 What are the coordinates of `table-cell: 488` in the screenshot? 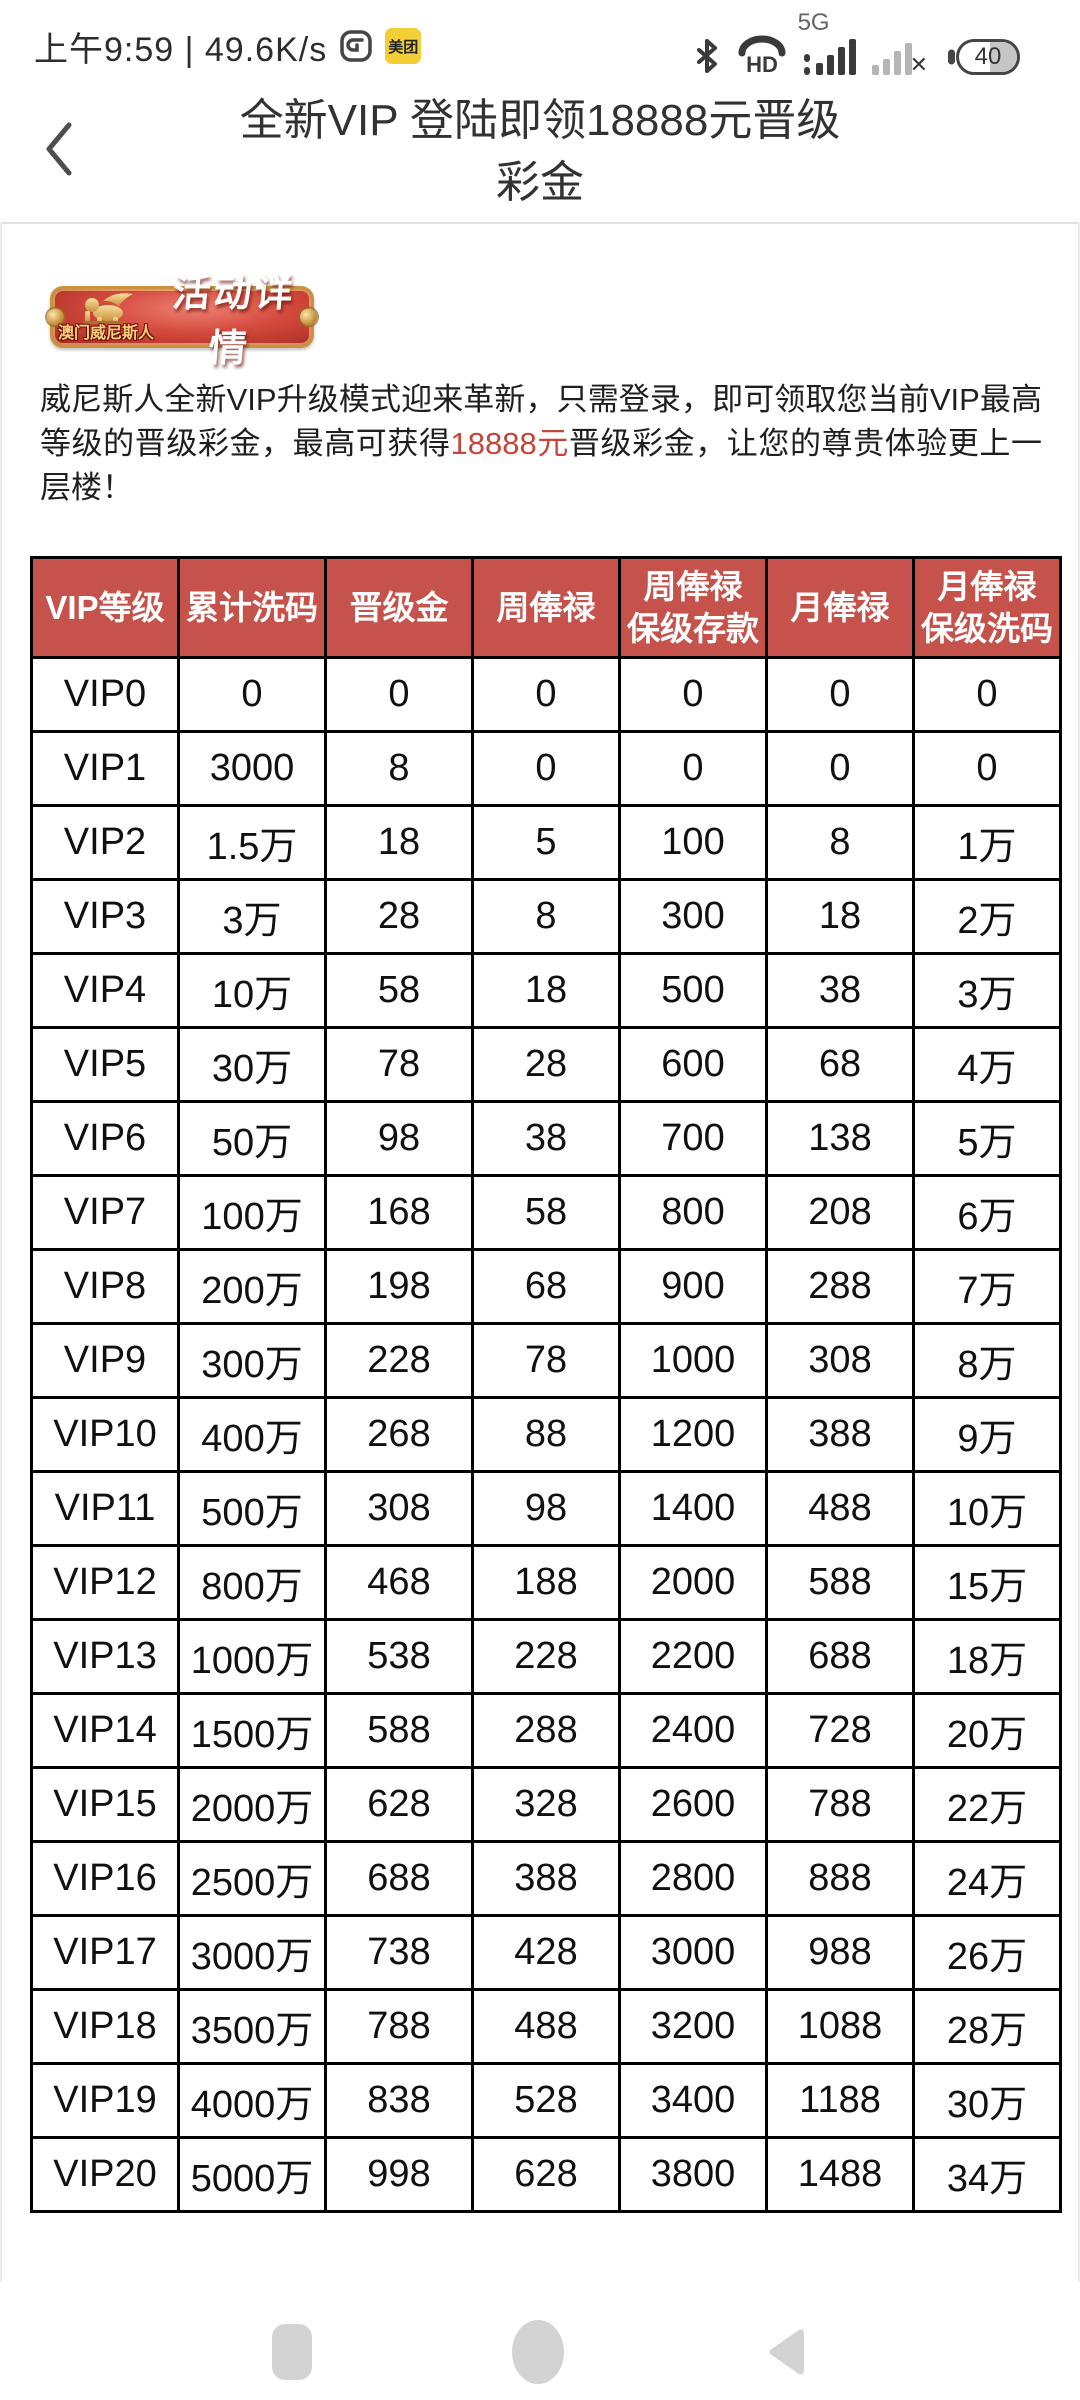 It's located at (840, 1508).